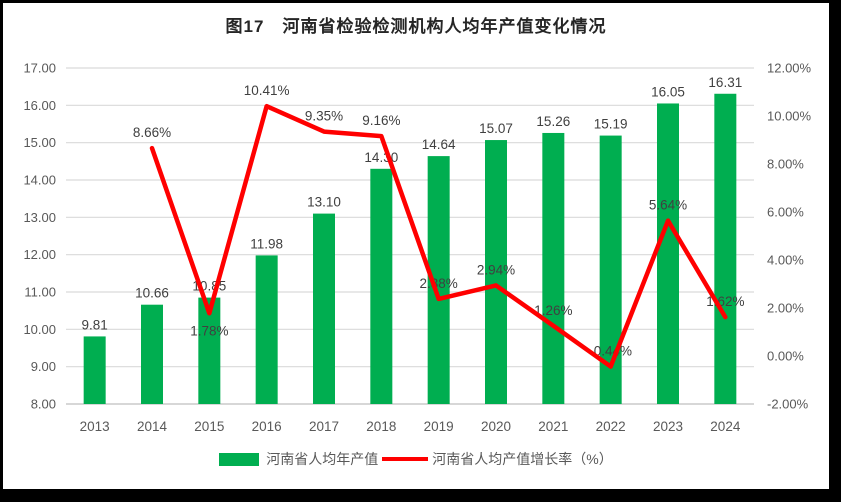  I want to click on x-axis-category-label: 2022, so click(611, 426).